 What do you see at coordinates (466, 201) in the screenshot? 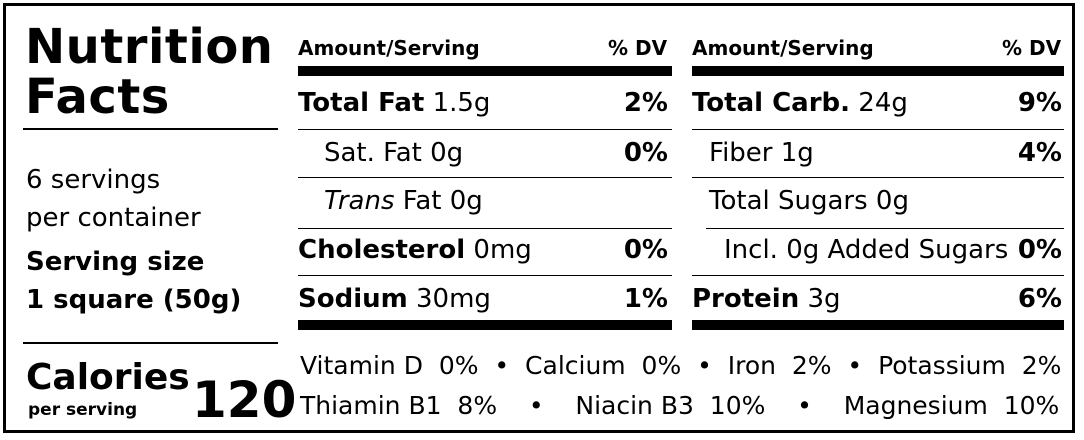
I see `trans-fat-amount: 0g` at bounding box center [466, 201].